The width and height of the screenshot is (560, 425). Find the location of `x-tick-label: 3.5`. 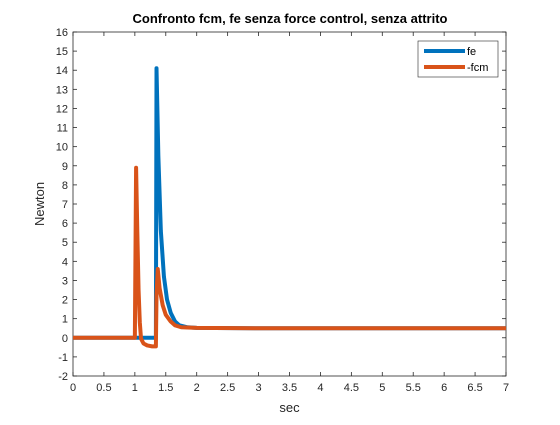

x-tick-label: 3.5 is located at coordinates (289, 388).